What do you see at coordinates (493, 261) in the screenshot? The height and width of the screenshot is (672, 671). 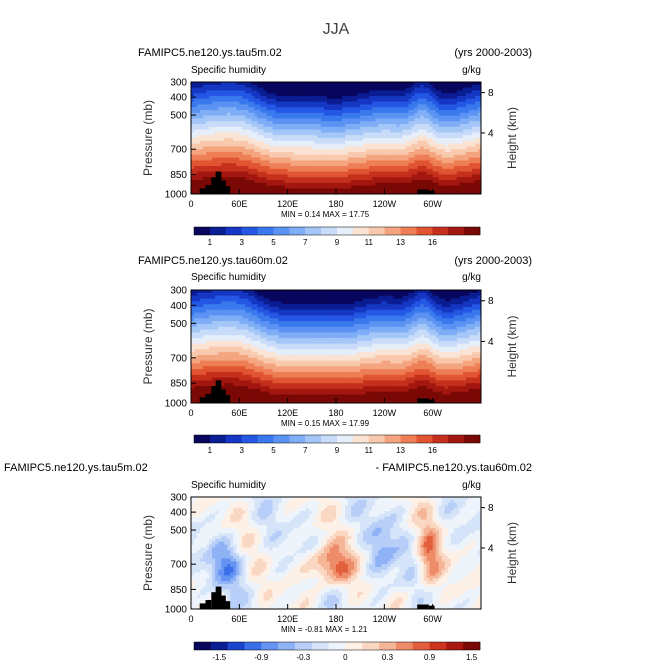 I see `panel-period: (yrs 2000-2003)` at bounding box center [493, 261].